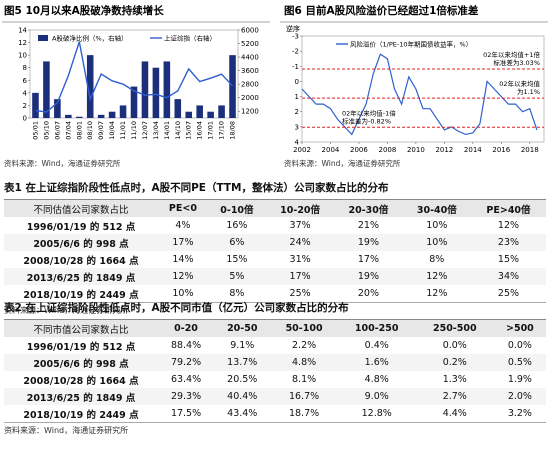 The width and height of the screenshot is (550, 465). I want to click on line, so click(419, 94).